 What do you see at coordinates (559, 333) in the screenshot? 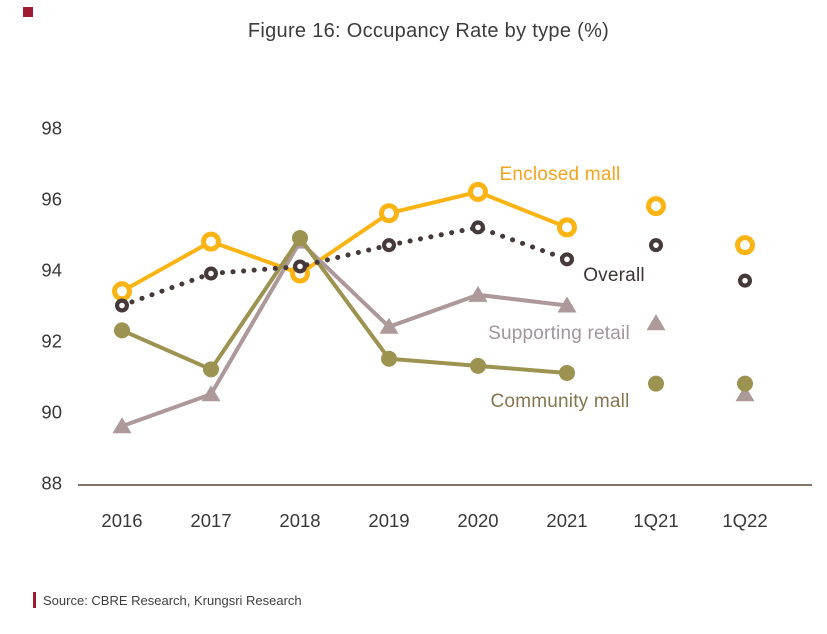
I see `series-label-supporting-retail: Supporting retail` at bounding box center [559, 333].